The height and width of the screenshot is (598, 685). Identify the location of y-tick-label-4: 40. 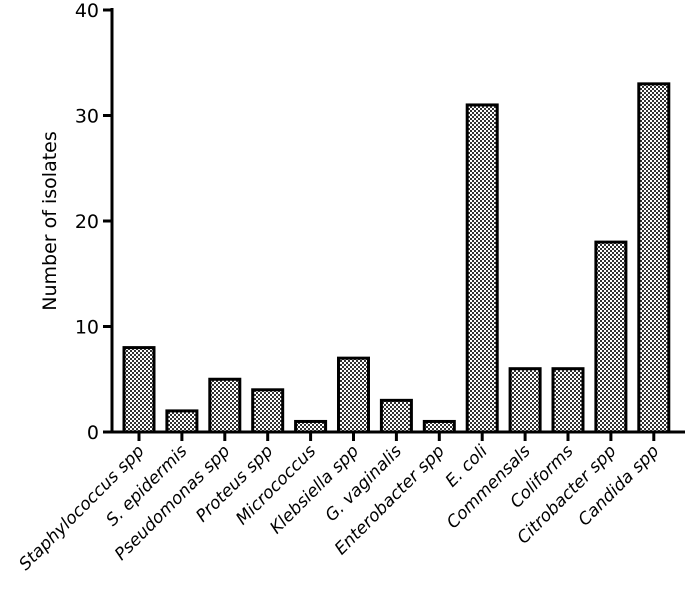
(87, 11).